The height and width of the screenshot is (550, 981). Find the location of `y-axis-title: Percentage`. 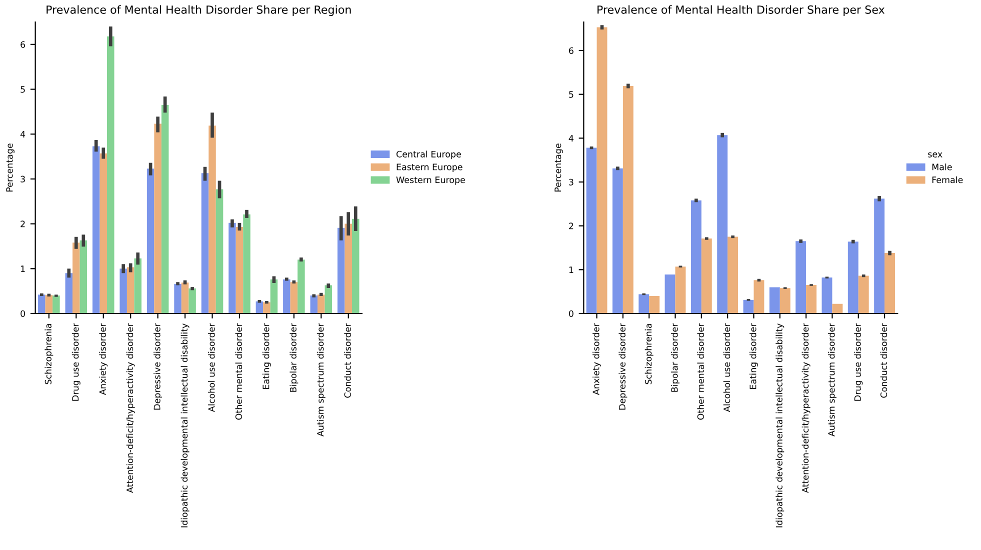

y-axis-title: Percentage is located at coordinates (558, 168).